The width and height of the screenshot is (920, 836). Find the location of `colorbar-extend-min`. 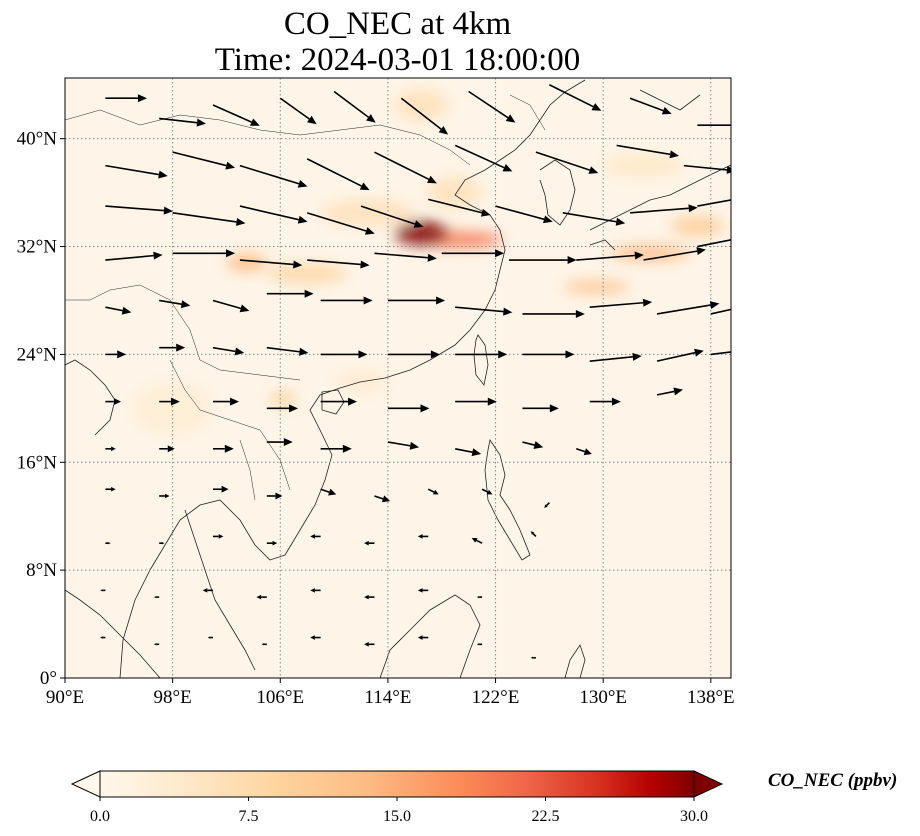

colorbar-extend-min is located at coordinates (85, 784).